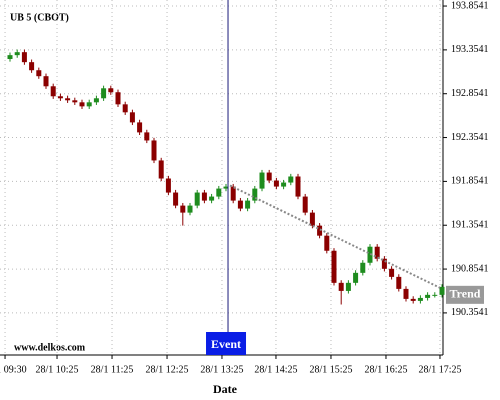  Describe the element at coordinates (221, 369) in the screenshot. I see `x-tick-label: 28/1 13:25` at that location.